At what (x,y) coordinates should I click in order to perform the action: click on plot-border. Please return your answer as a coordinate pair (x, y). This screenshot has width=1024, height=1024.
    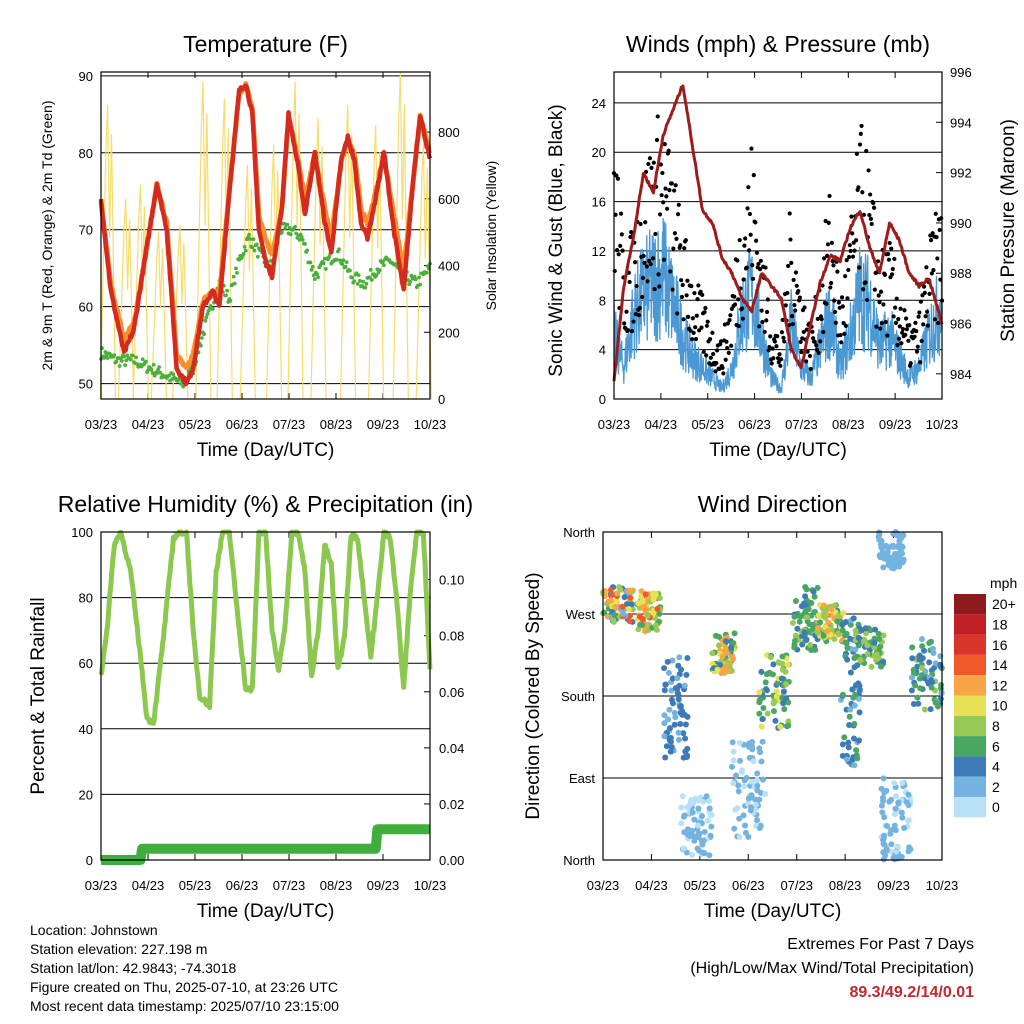
    Looking at the image, I should click on (265, 696).